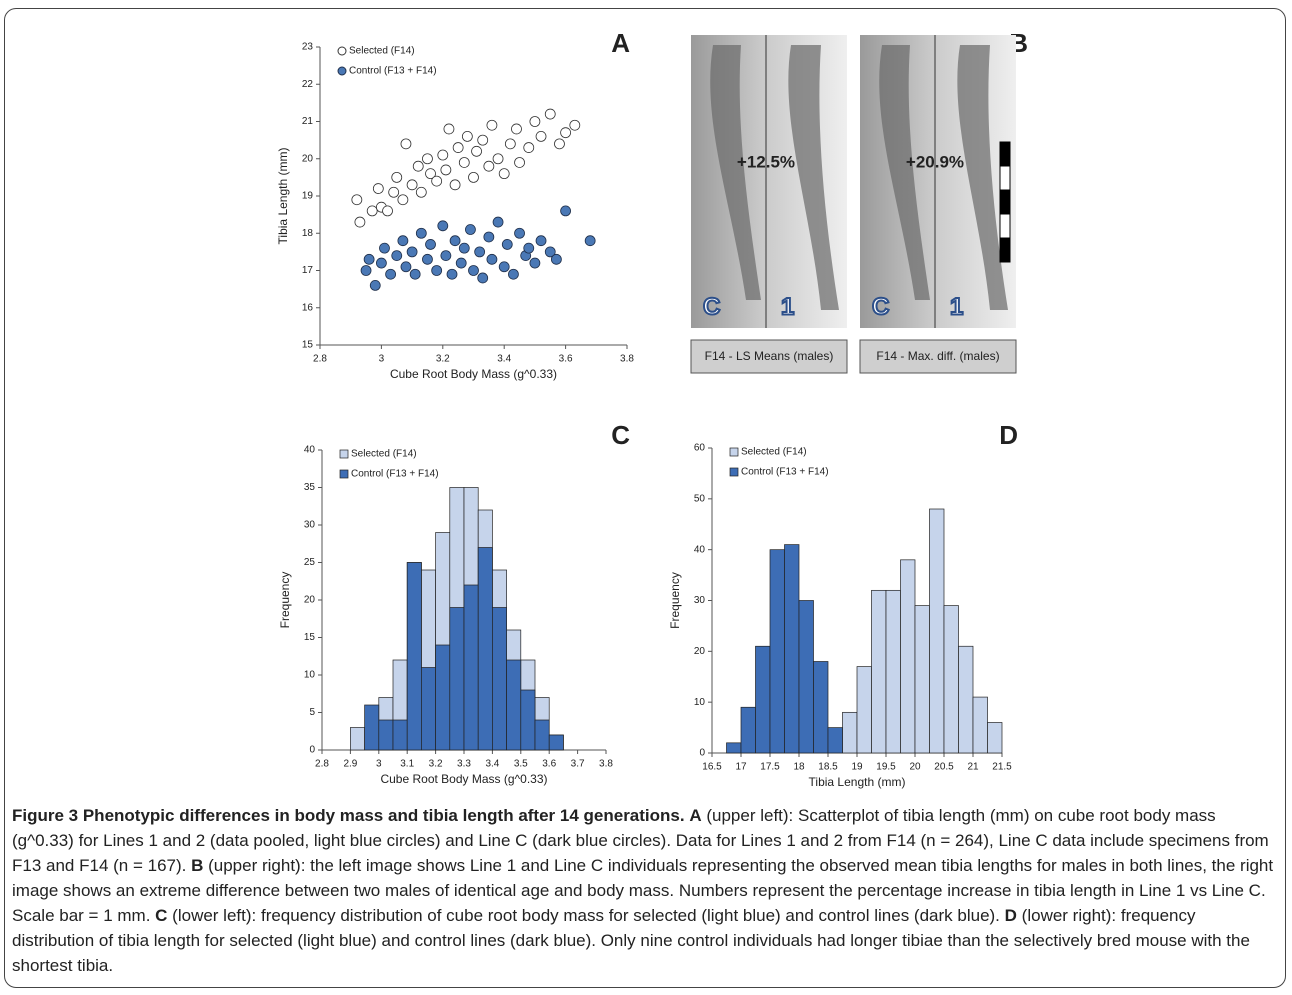 The width and height of the screenshot is (1292, 995). I want to click on y-tick-label: 22, so click(308, 84).